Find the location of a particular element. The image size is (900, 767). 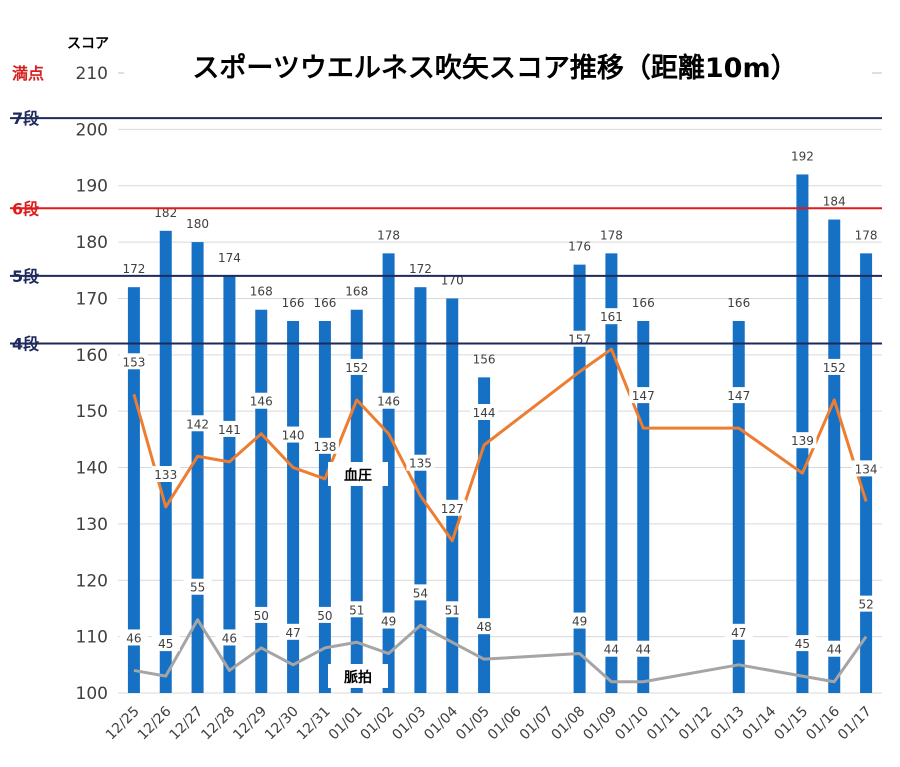

y-tick-label: 150 is located at coordinates (92, 412).